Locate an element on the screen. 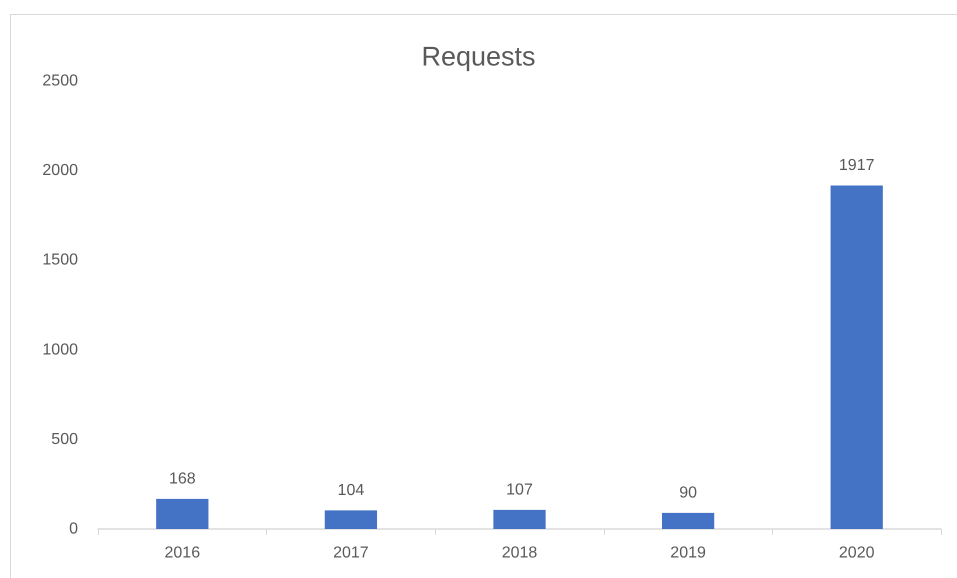 This screenshot has height=578, width=957. y-tick-label: 0 is located at coordinates (73, 529).